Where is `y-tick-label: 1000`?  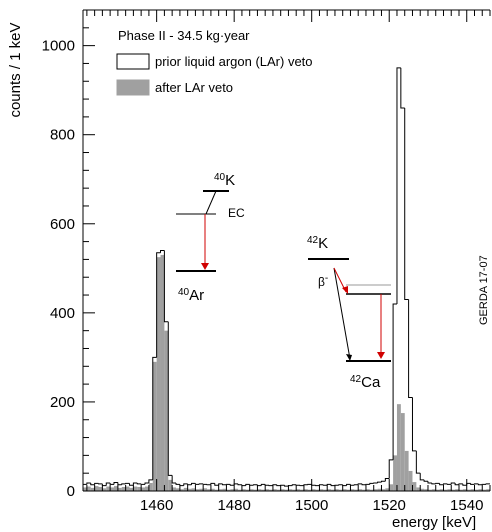
y-tick-label: 1000 is located at coordinates (58, 46).